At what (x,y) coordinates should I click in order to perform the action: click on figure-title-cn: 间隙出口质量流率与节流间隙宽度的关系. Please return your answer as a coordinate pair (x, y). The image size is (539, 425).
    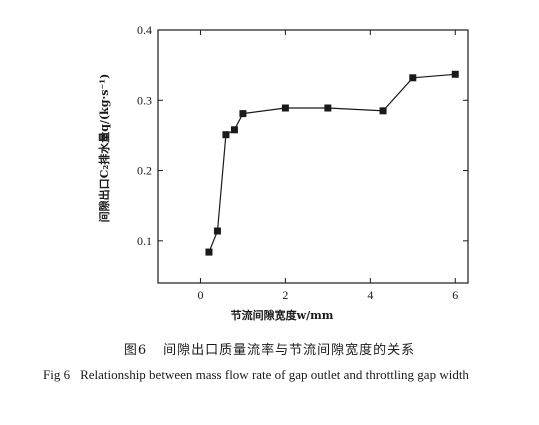
    Looking at the image, I should click on (289, 350).